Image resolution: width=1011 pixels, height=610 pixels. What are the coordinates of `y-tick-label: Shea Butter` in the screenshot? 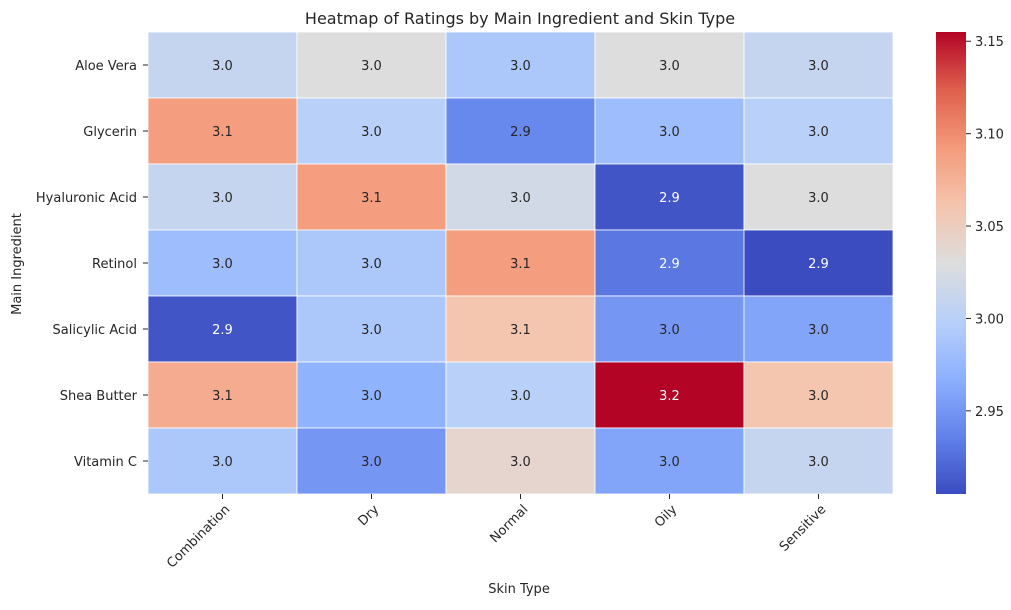 It's located at (99, 396).